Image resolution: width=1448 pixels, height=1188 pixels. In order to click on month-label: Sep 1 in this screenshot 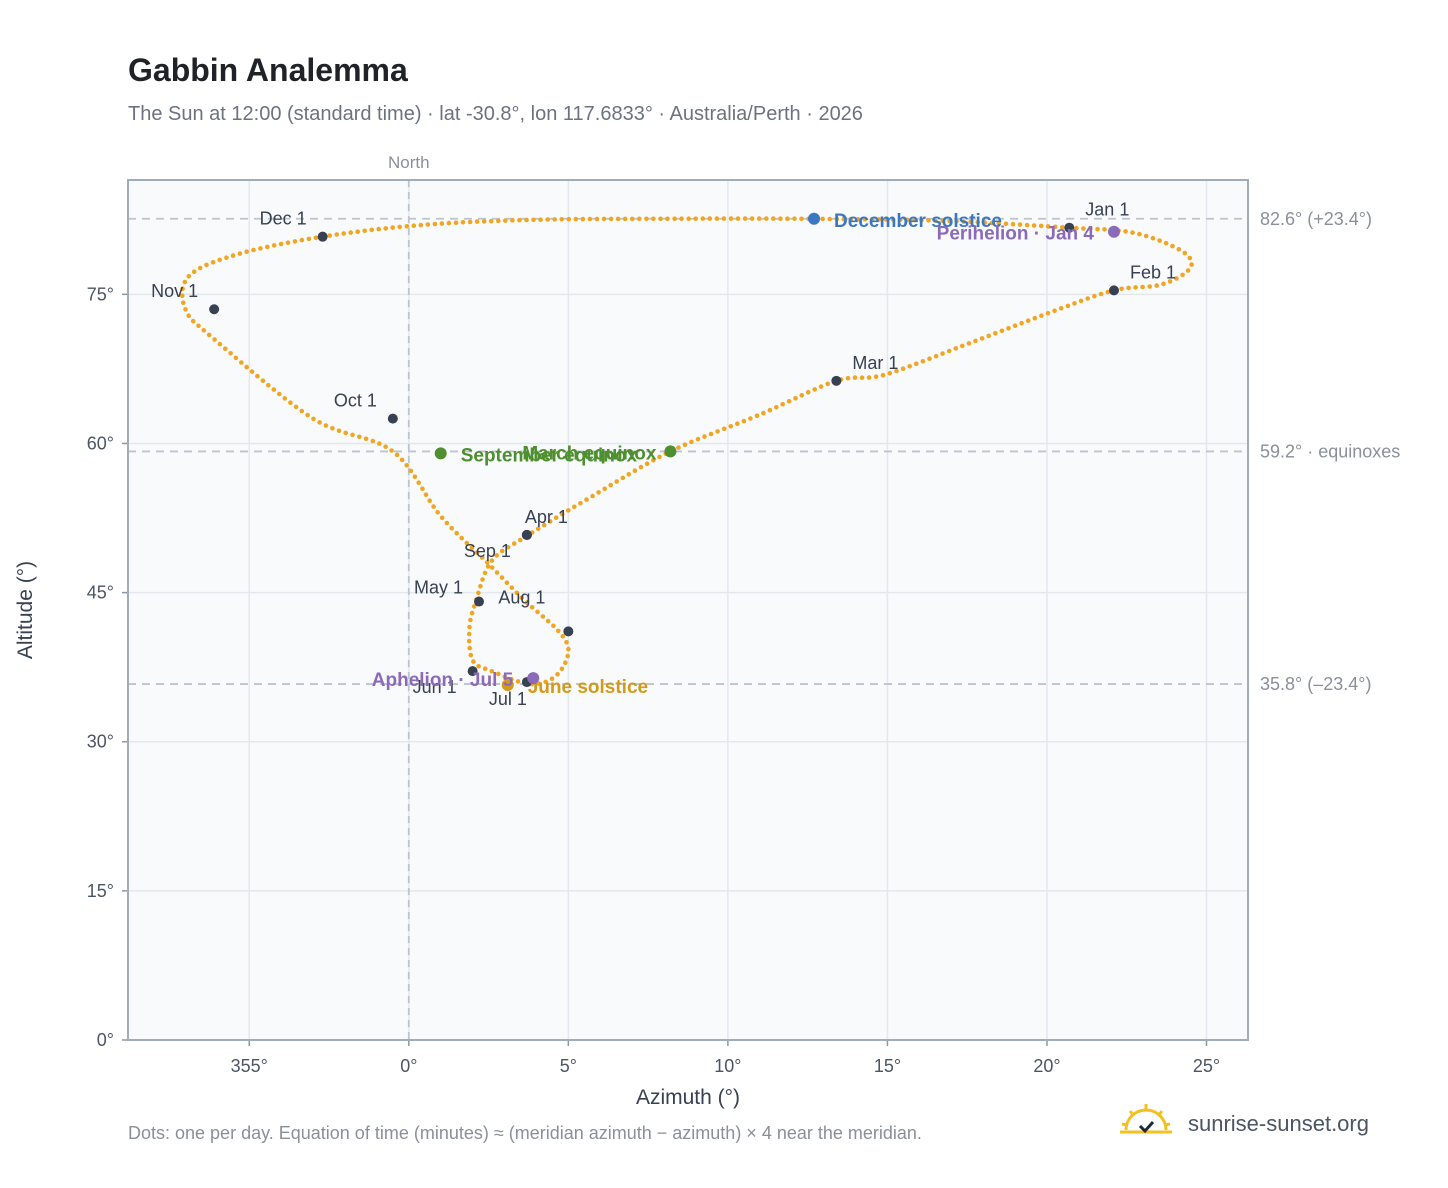, I will do `click(487, 551)`.